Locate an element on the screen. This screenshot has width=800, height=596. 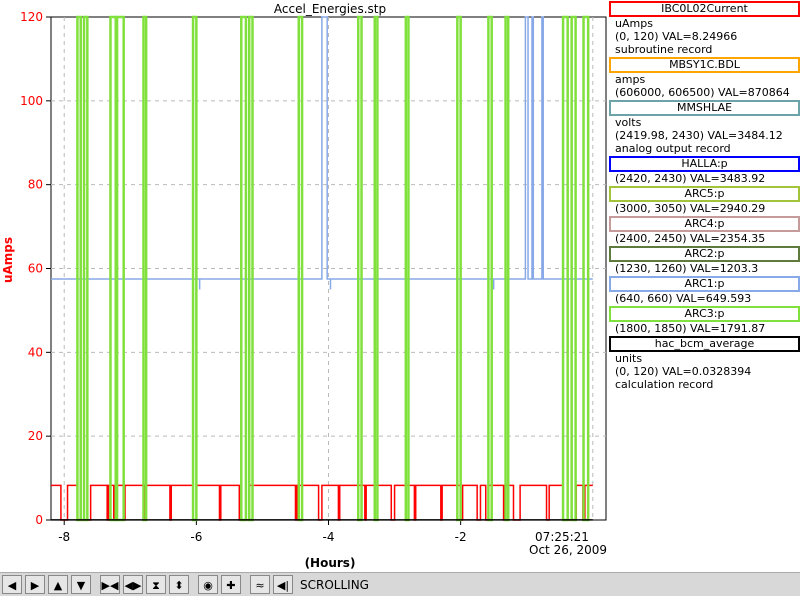
pv-detail: amps is located at coordinates (630, 79).